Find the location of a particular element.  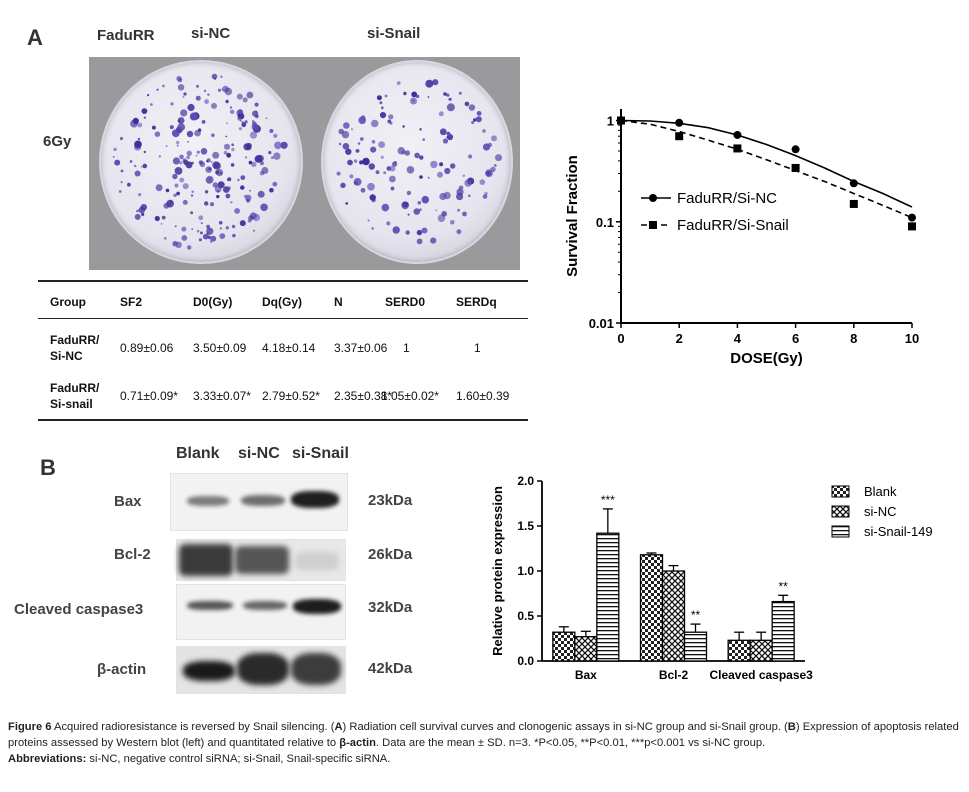

protein-label-beta-actin: β-actin is located at coordinates (122, 669).